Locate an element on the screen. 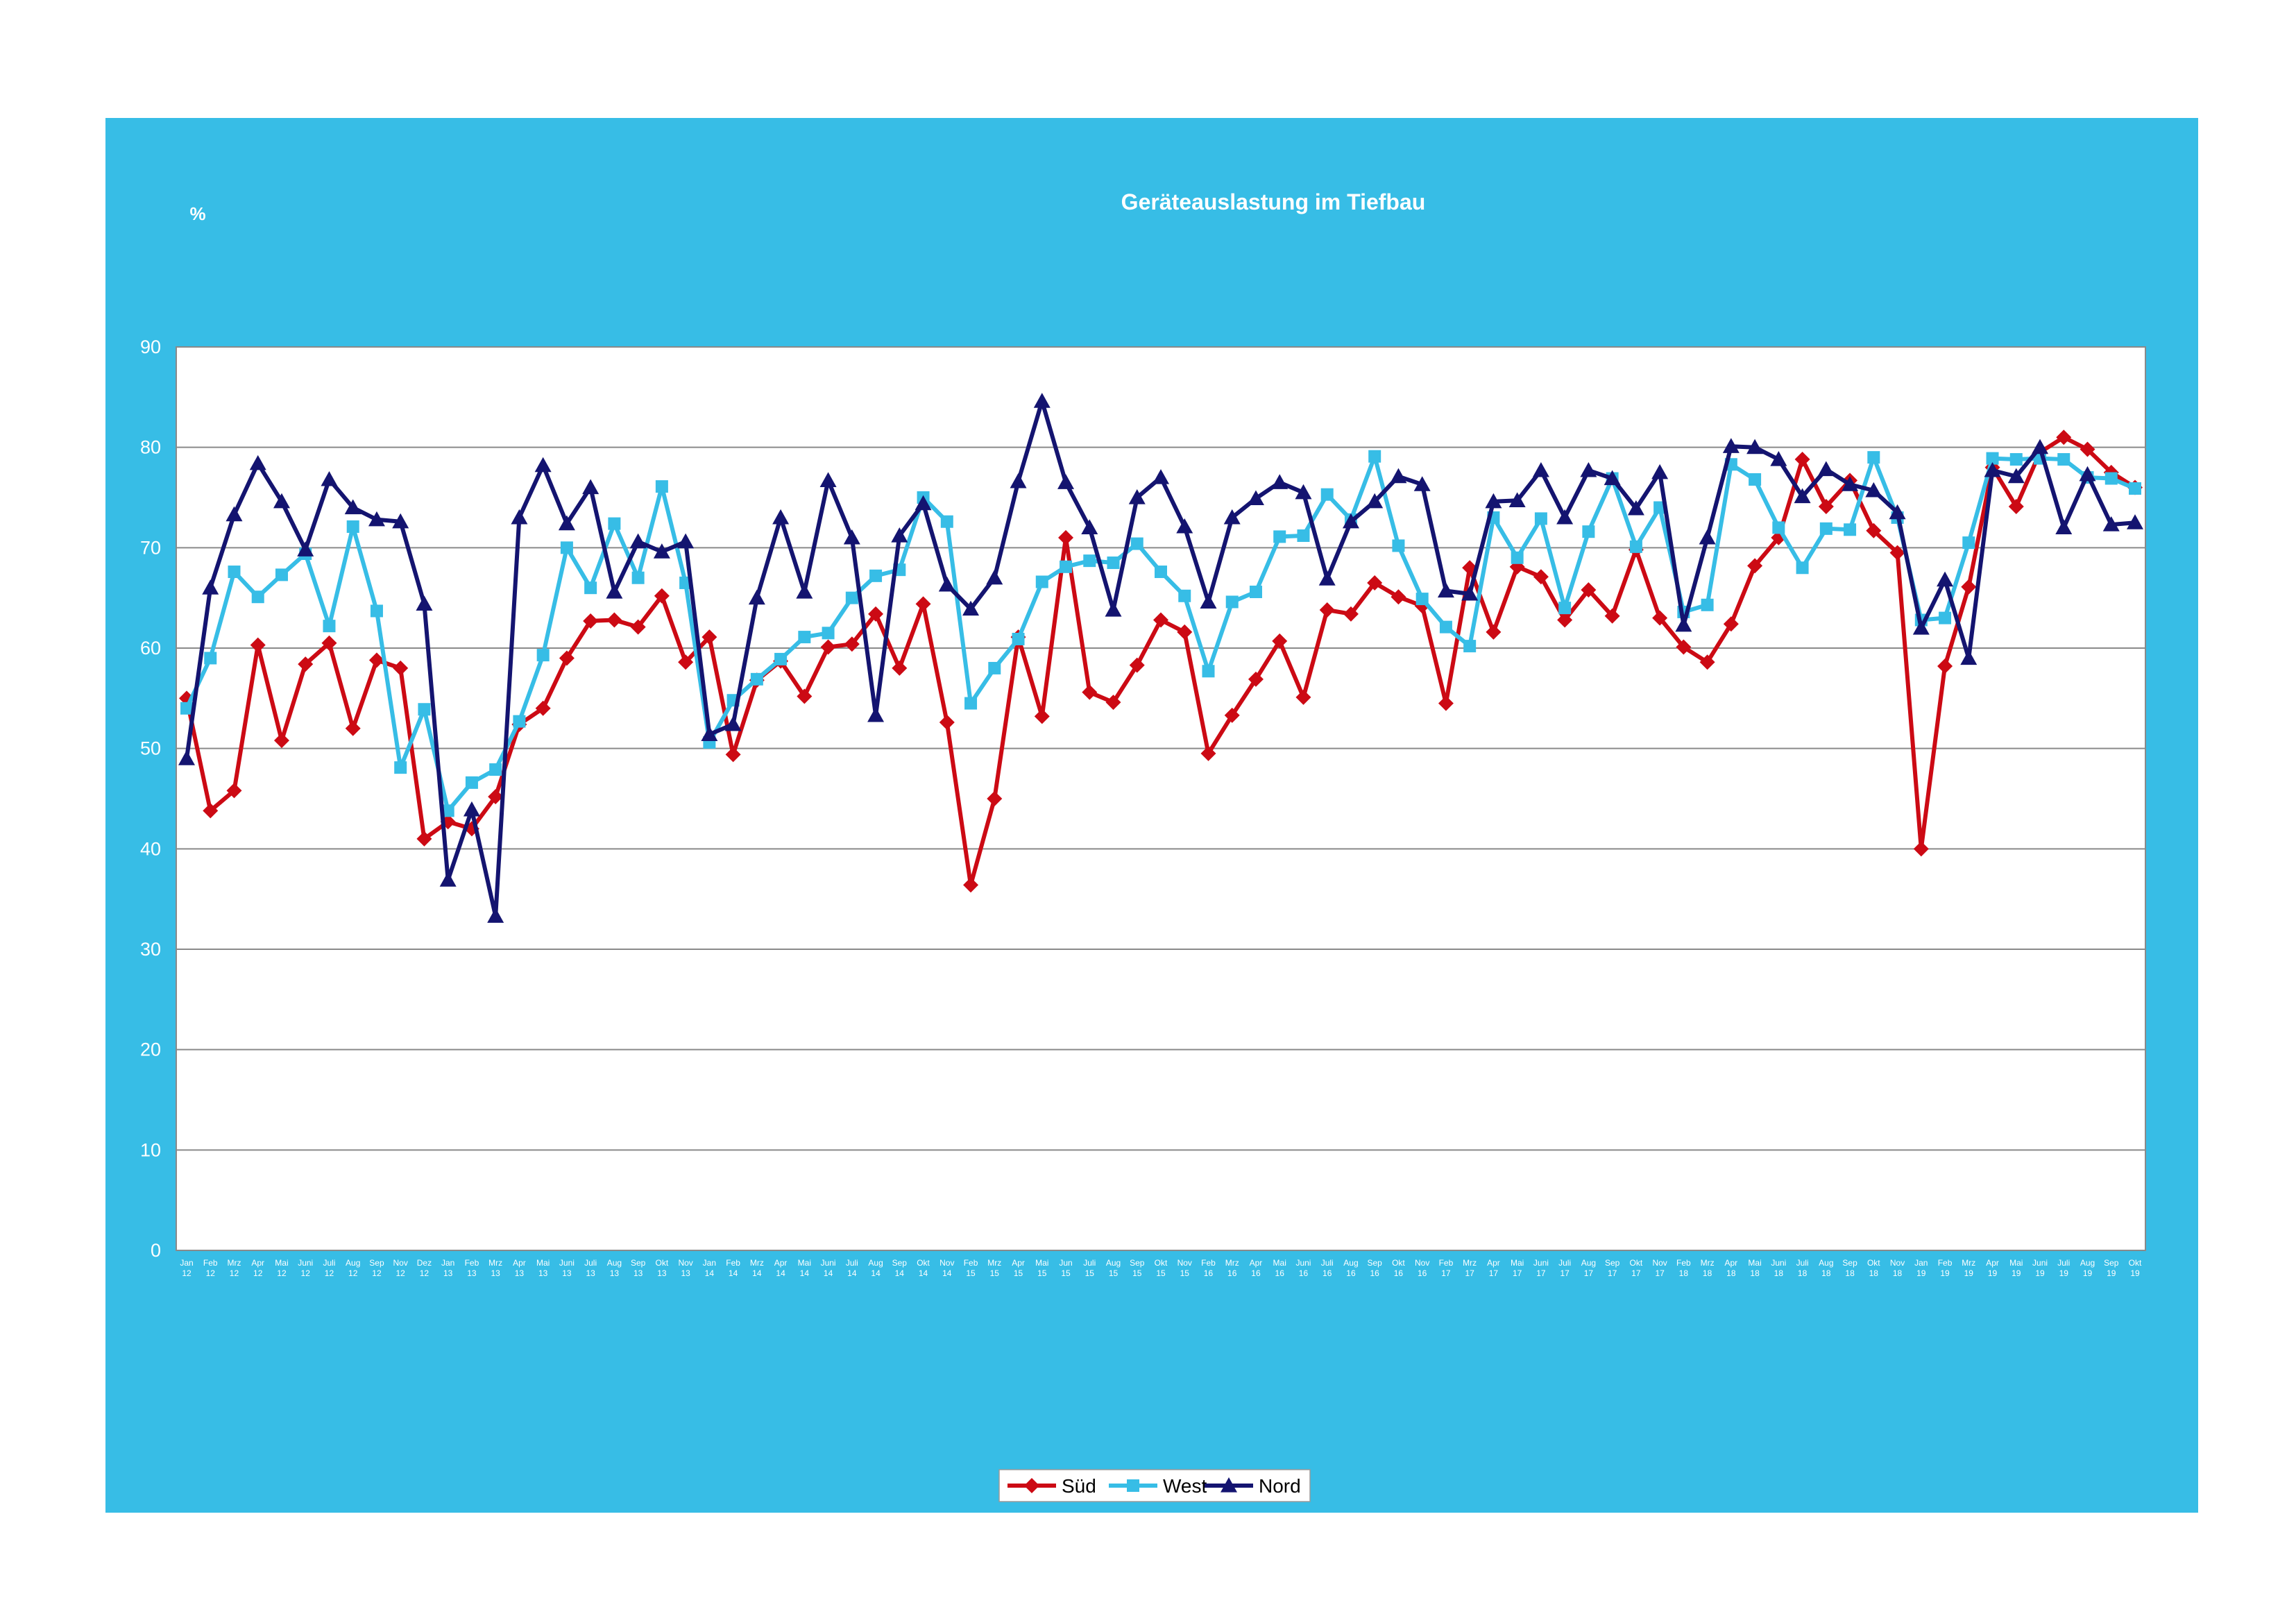 Image resolution: width=2296 pixels, height=1623 pixels. legend: Süd West Nord is located at coordinates (1154, 1485).